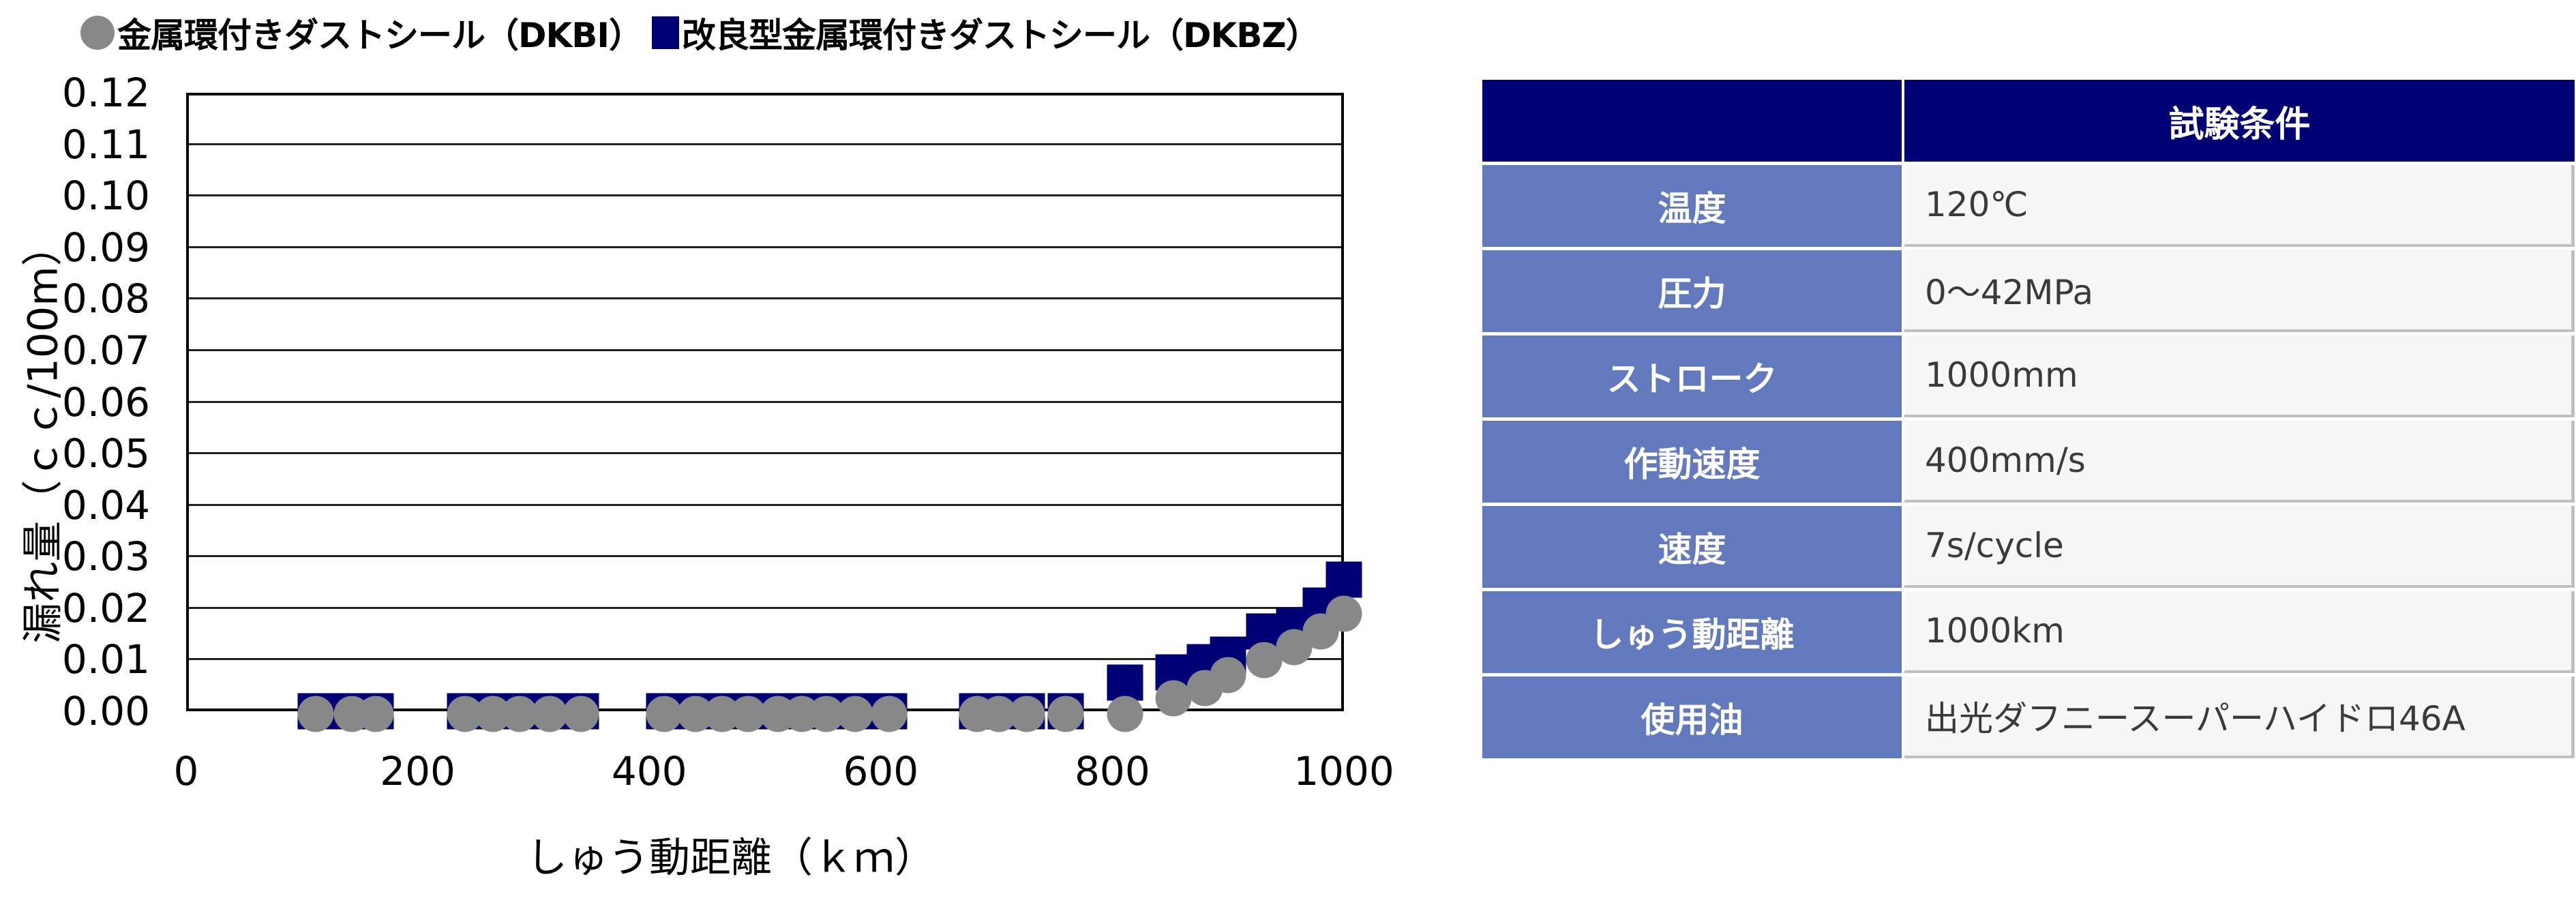 The height and width of the screenshot is (909, 2576). I want to click on x-axis-title: しゅう動距離（ｋｍ）, so click(730, 858).